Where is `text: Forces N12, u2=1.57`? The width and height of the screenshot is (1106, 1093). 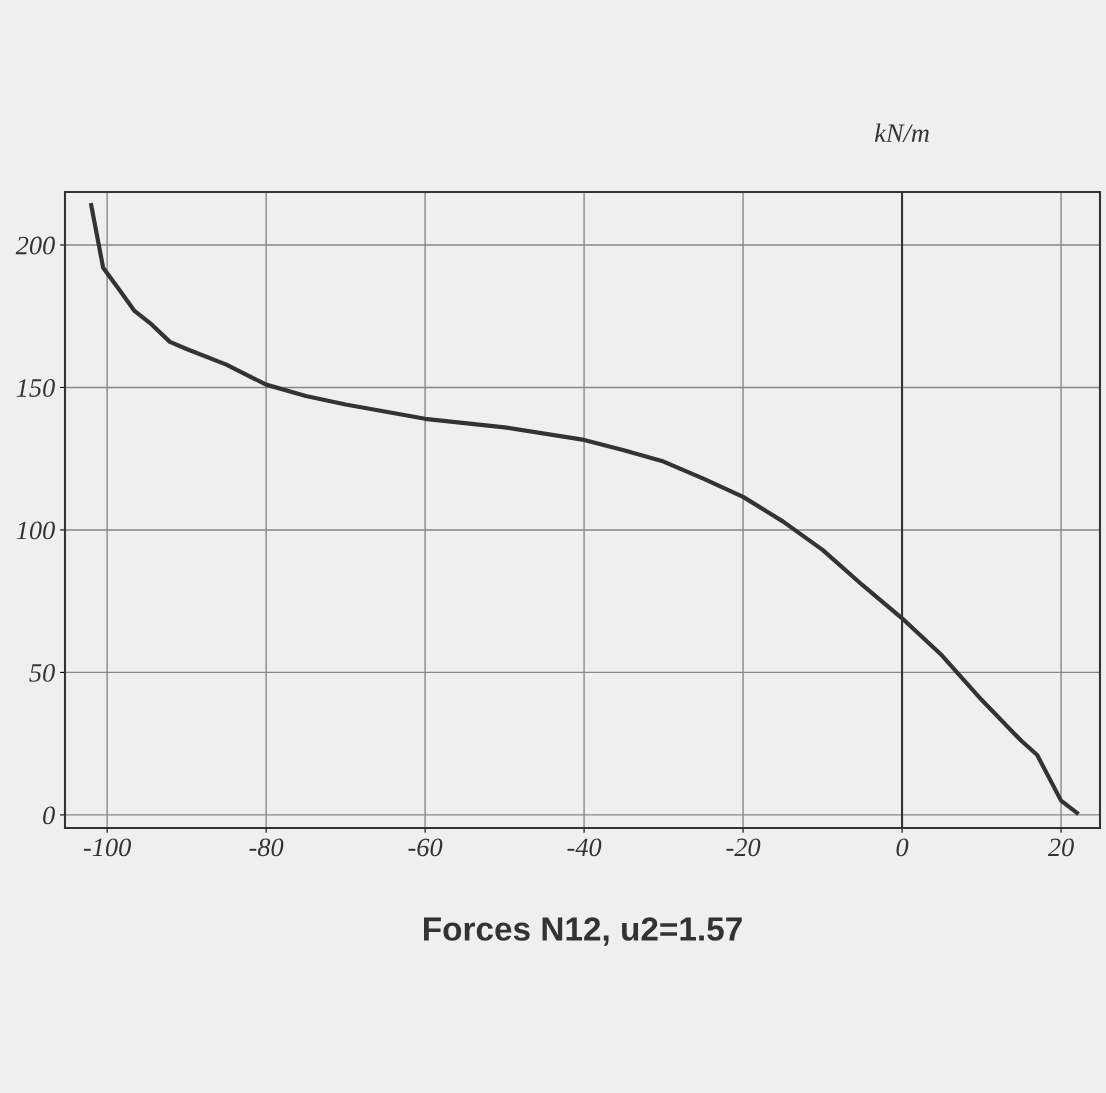
text: Forces N12, u2=1.57 is located at coordinates (583, 931).